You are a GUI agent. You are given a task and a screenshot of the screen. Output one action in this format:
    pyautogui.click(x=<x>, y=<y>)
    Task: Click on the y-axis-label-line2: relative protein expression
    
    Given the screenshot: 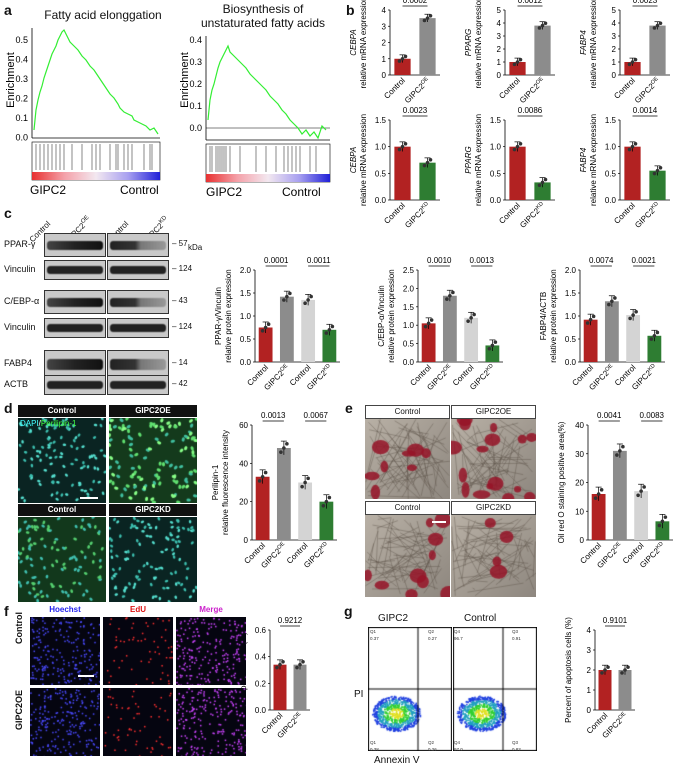 What is the action you would take?
    pyautogui.click(x=391, y=315)
    